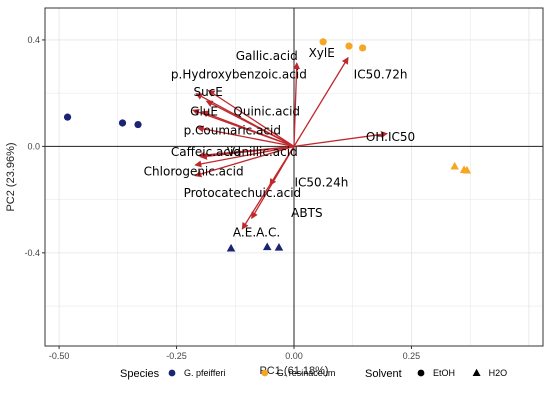  I want to click on x-axis-ticks: -0.50 -0.25 0.00 0.25, so click(234, 353).